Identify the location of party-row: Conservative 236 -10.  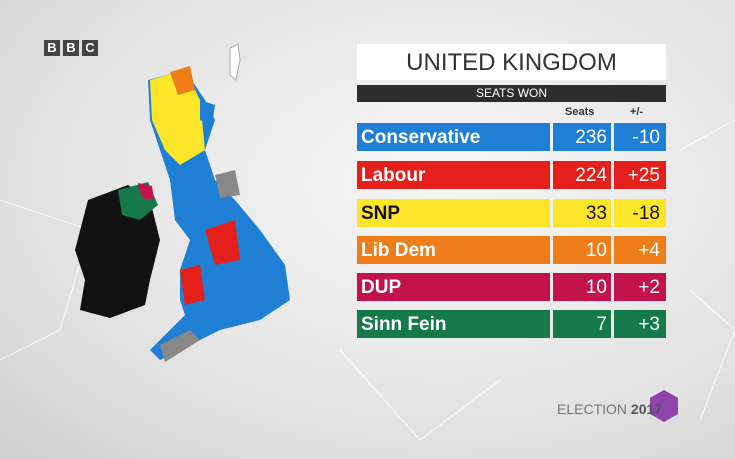
(511, 137).